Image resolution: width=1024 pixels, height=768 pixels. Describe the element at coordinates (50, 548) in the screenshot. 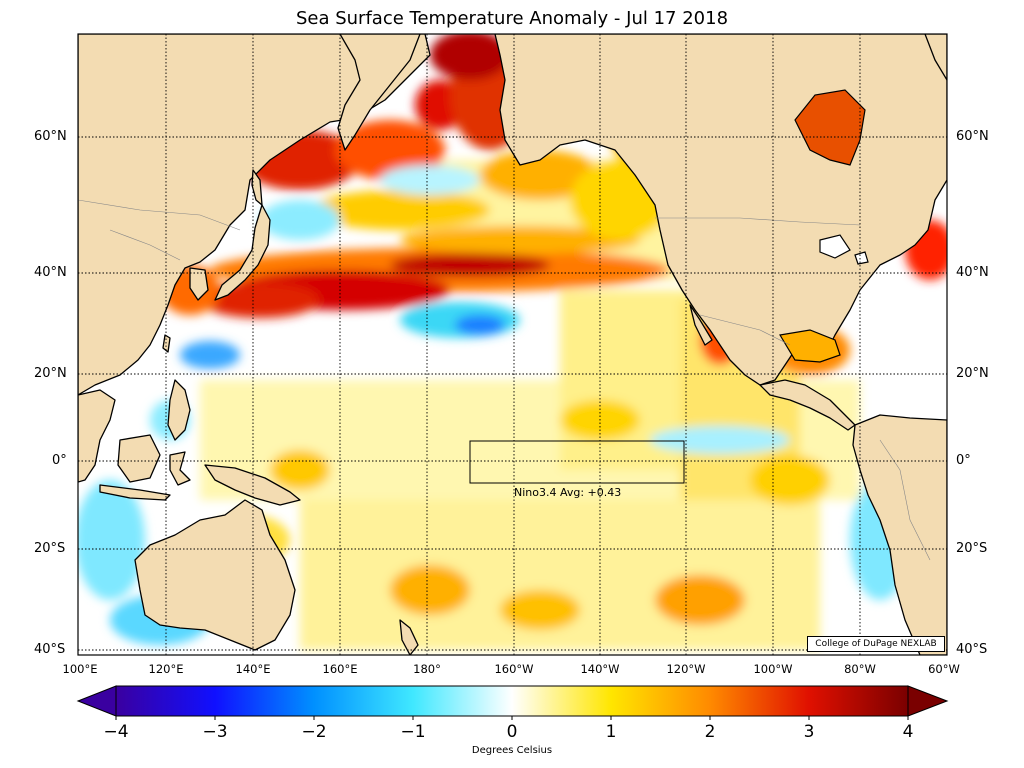

I see `lat-label-20s-left: 20°S` at that location.